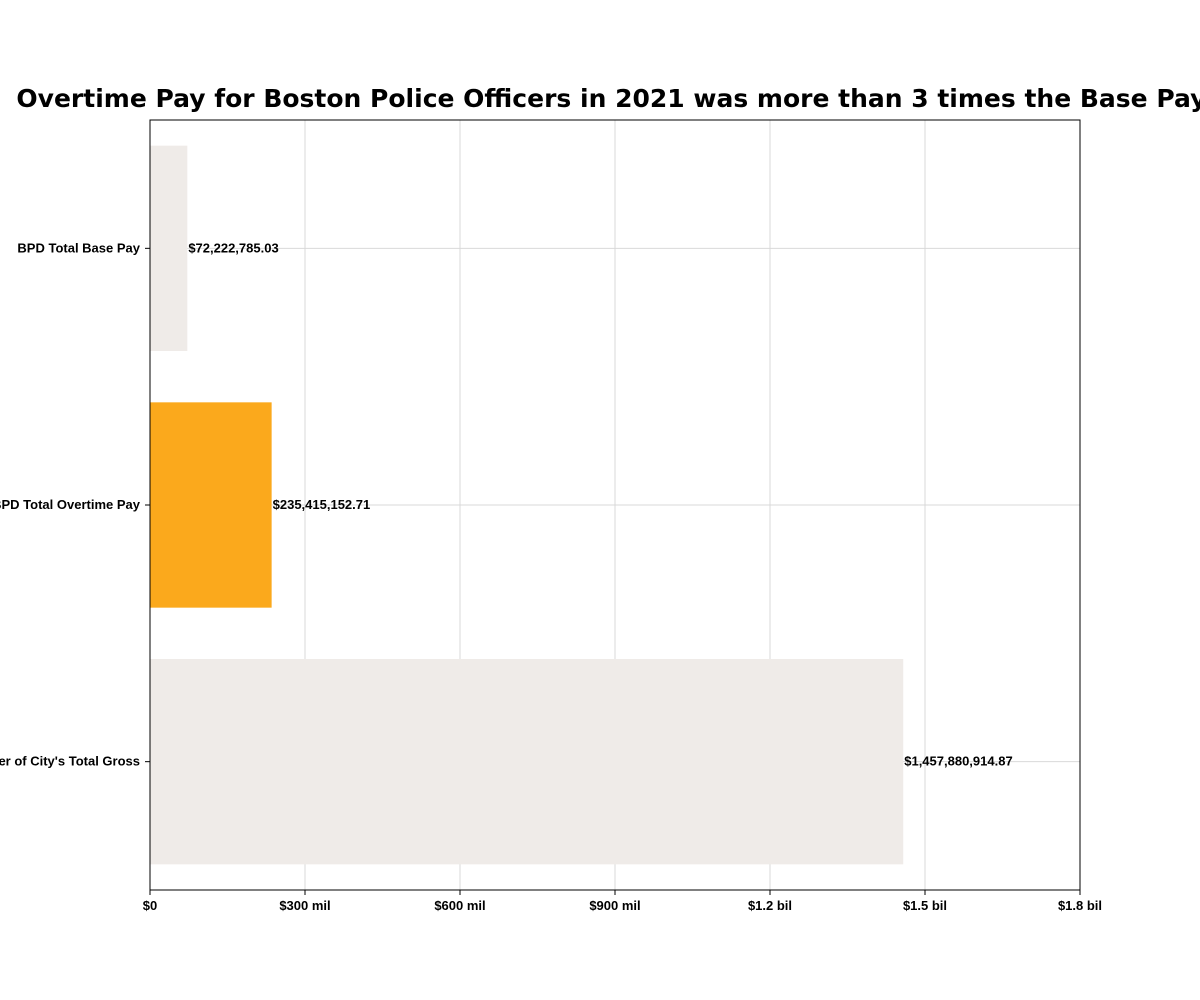  Describe the element at coordinates (958, 761) in the screenshot. I see `data-label: $1,457,880,914.87` at that location.